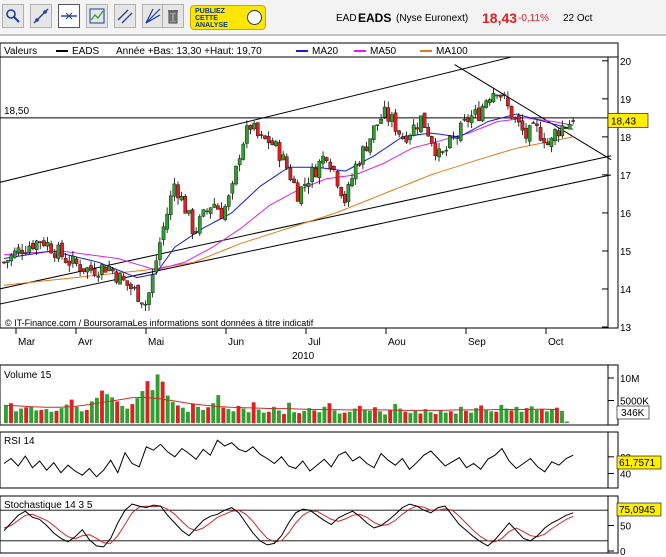 This screenshot has height=557, width=666. What do you see at coordinates (383, 51) in the screenshot?
I see `legend-label-4: MA50` at bounding box center [383, 51].